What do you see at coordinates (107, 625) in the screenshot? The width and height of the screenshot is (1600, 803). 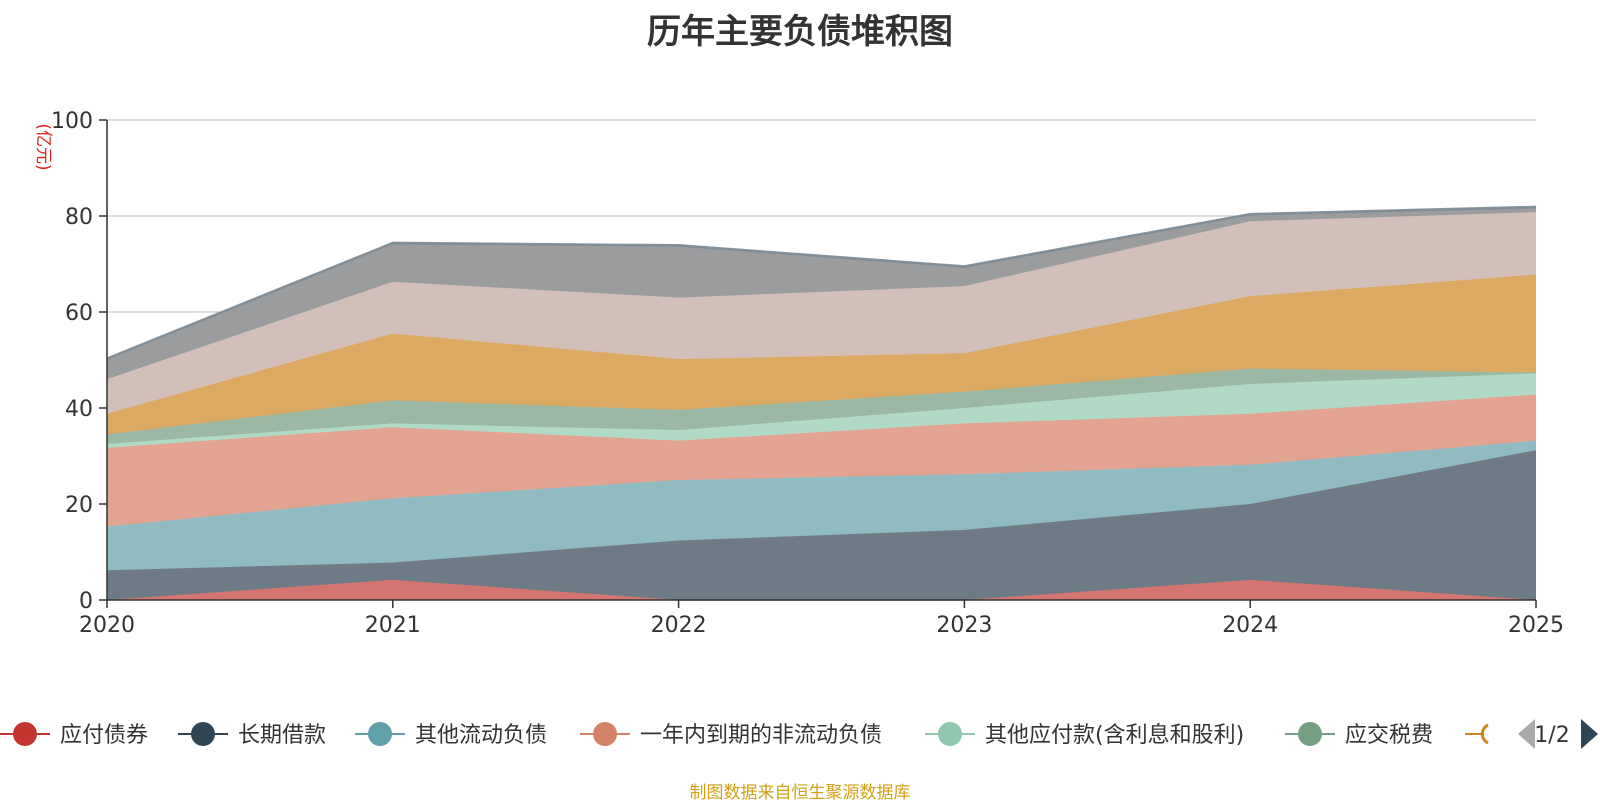 I see `x-tick-label: 2020` at bounding box center [107, 625].